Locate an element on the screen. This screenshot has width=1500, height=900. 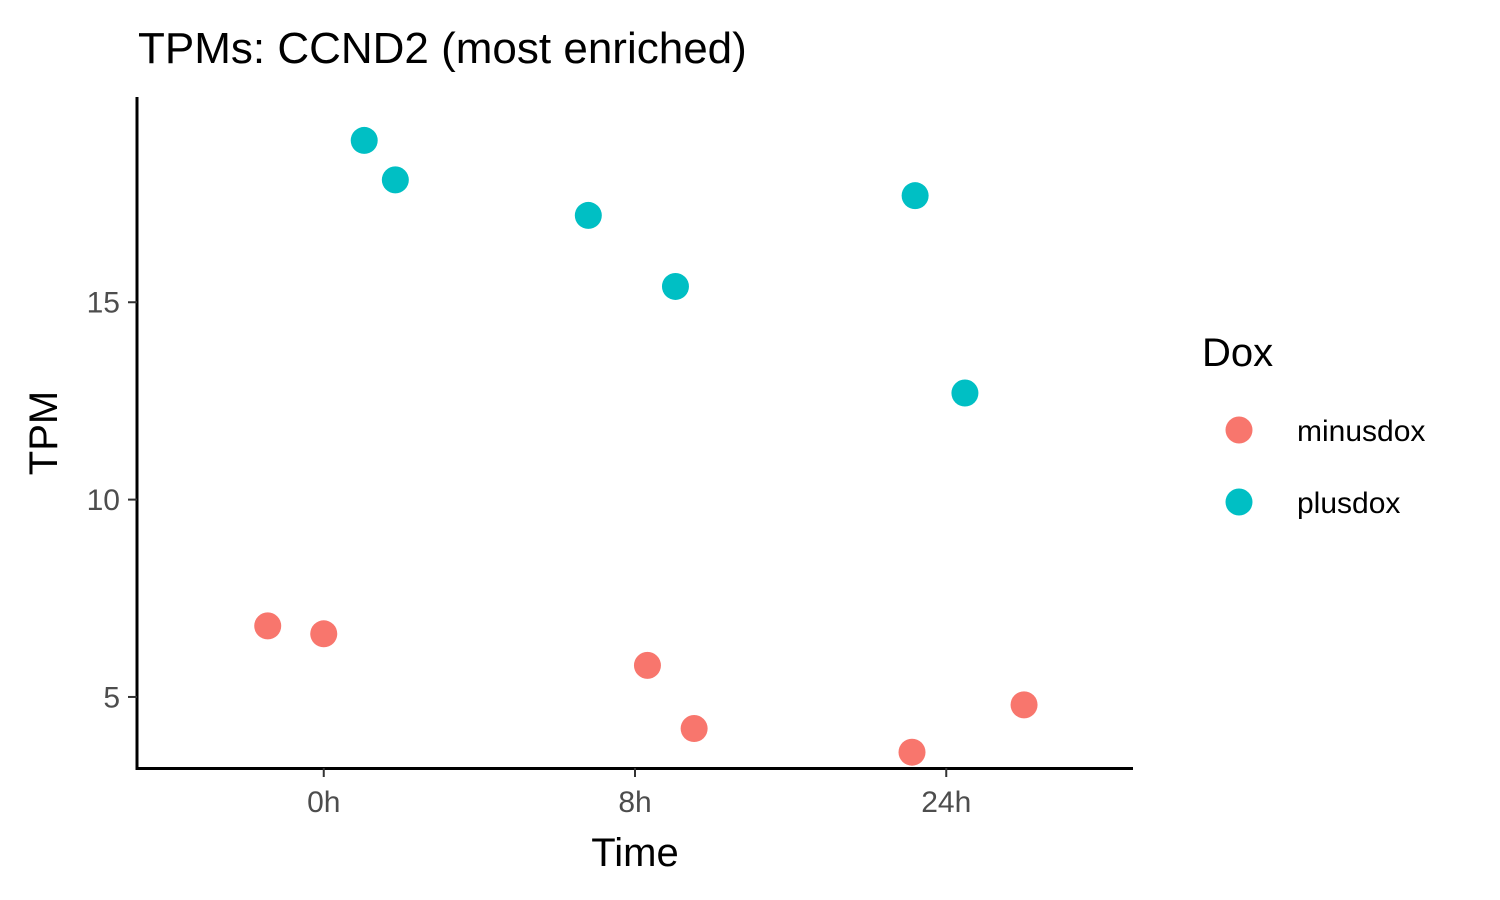
series-minusdox is located at coordinates (646, 689).